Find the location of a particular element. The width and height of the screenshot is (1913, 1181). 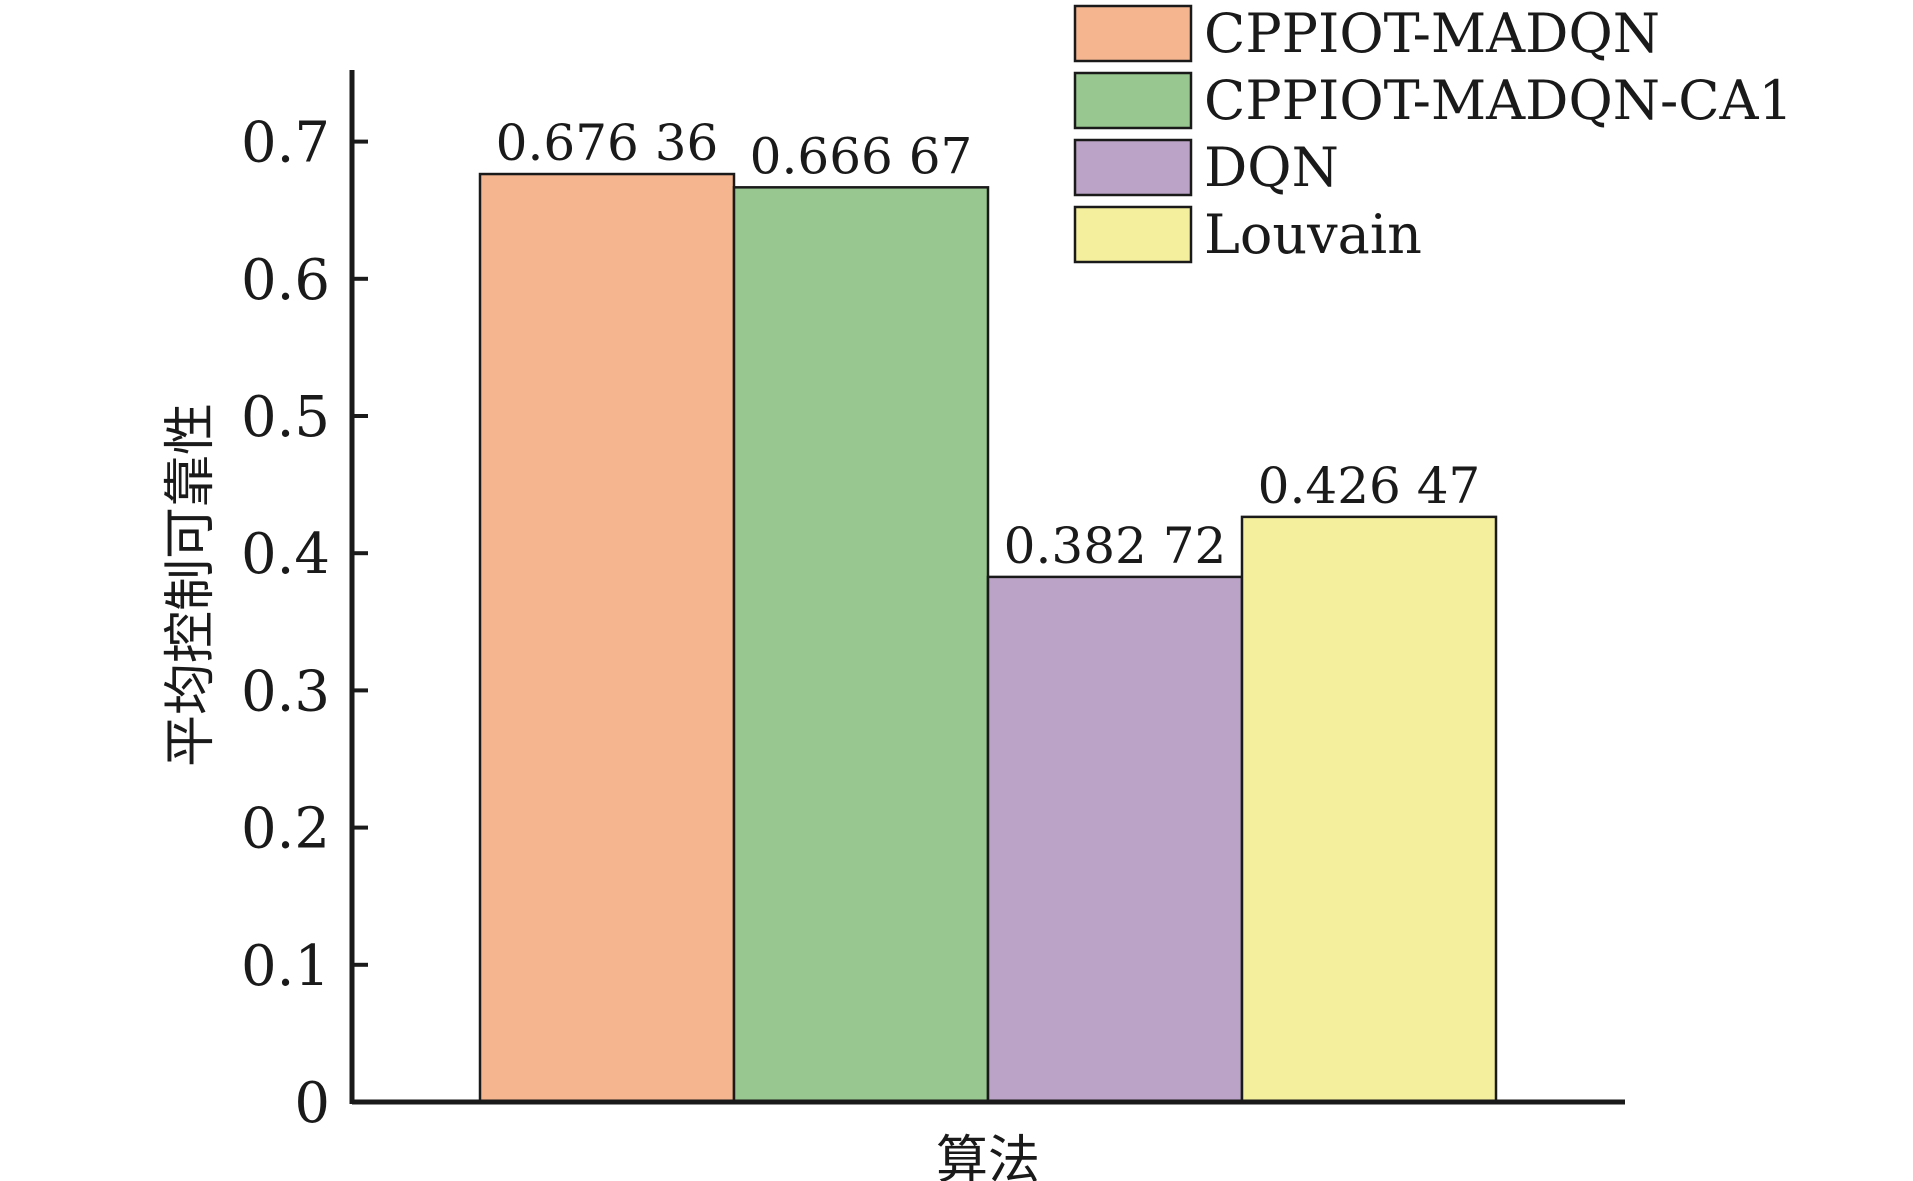

y-tick-label: 0.2 is located at coordinates (285, 829).